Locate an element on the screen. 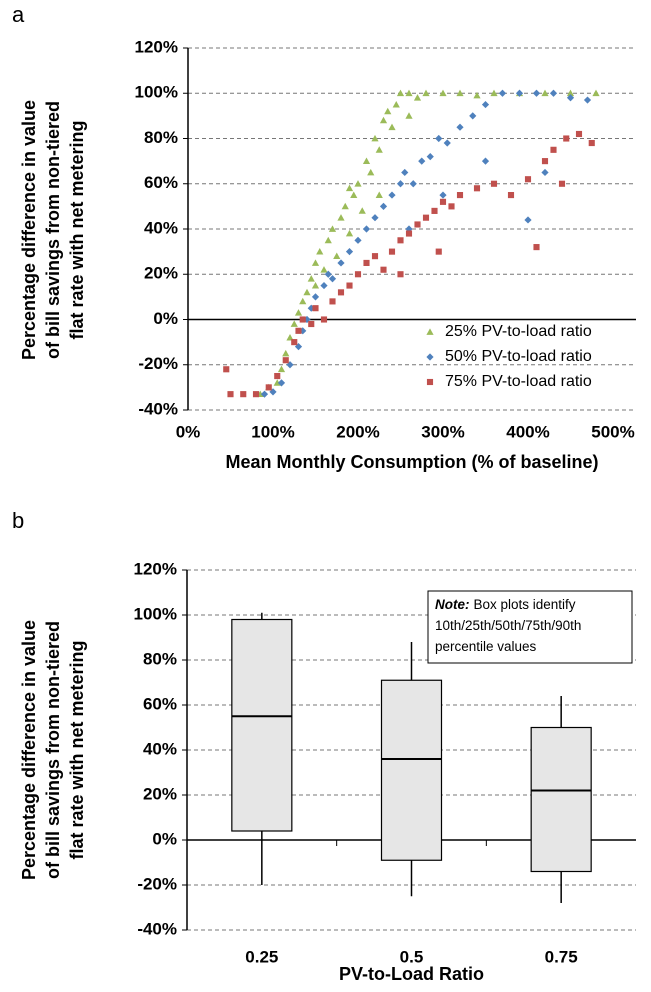 This screenshot has height=992, width=651. y-tick-label: -40% is located at coordinates (158, 408).